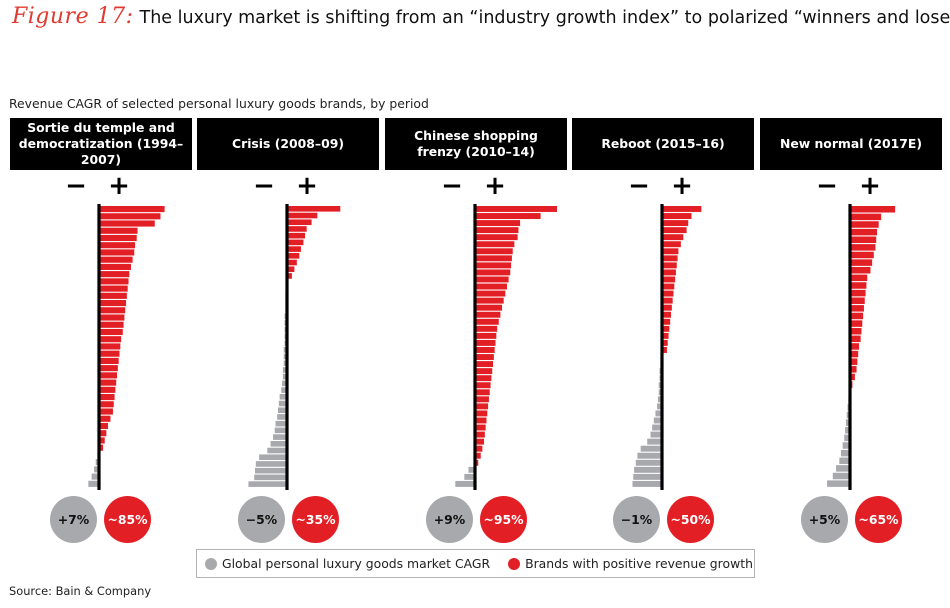  I want to click on positive-share-circle: ~35%, so click(315, 519).